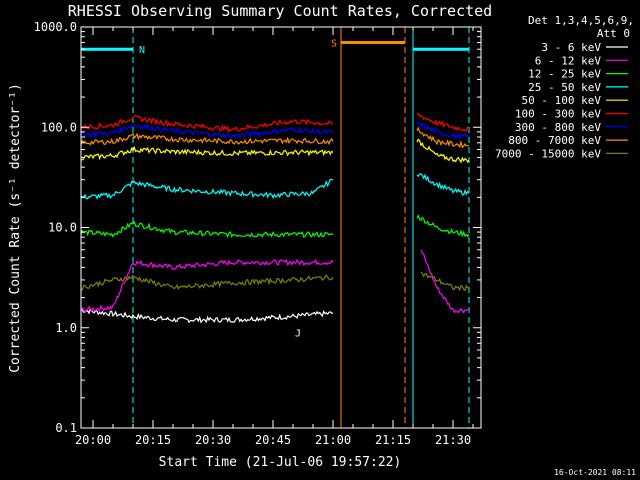  Describe the element at coordinates (581, 20) in the screenshot. I see `legend-header-line-1: Det 1,3,4,5,6,9,` at that location.